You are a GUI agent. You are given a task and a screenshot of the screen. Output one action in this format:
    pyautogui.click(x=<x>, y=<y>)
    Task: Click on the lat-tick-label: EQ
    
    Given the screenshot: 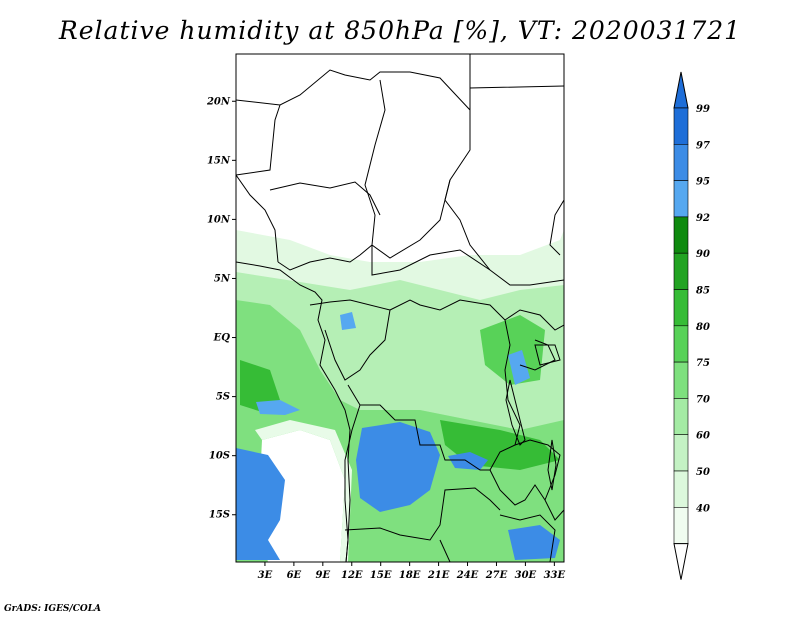 What is the action you would take?
    pyautogui.click(x=222, y=338)
    